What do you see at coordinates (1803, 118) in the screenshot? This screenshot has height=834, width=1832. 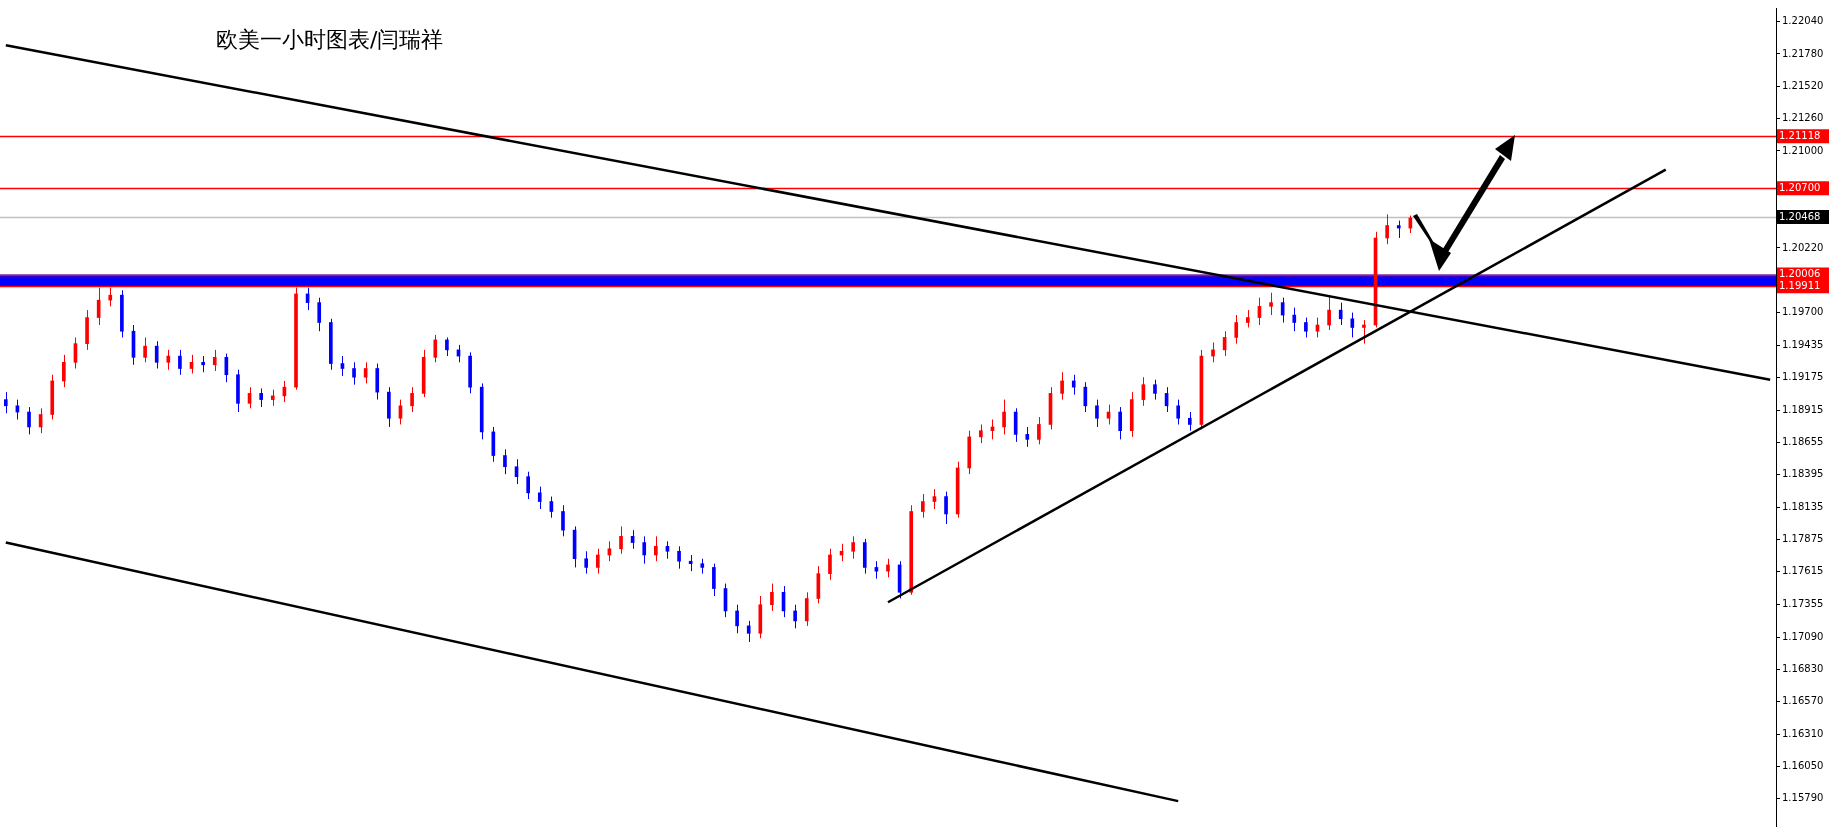 I see `y-tick-label: 1.21260` at bounding box center [1803, 118].